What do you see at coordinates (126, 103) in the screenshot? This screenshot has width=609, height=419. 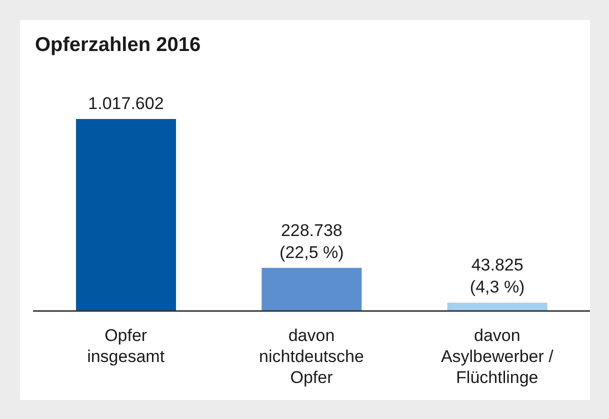 I see `data-label: 1.017.602` at bounding box center [126, 103].